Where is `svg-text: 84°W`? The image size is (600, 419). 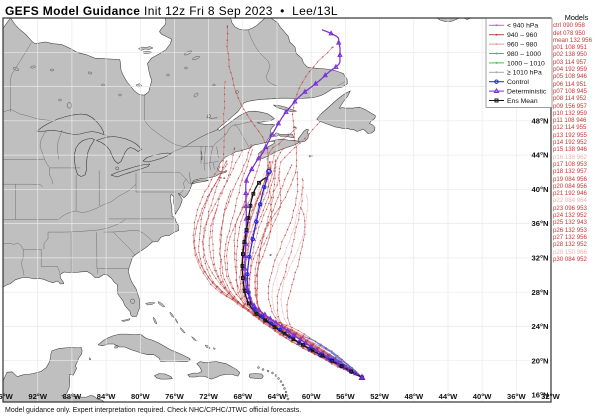
svg-text: 84°W is located at coordinates (106, 396).